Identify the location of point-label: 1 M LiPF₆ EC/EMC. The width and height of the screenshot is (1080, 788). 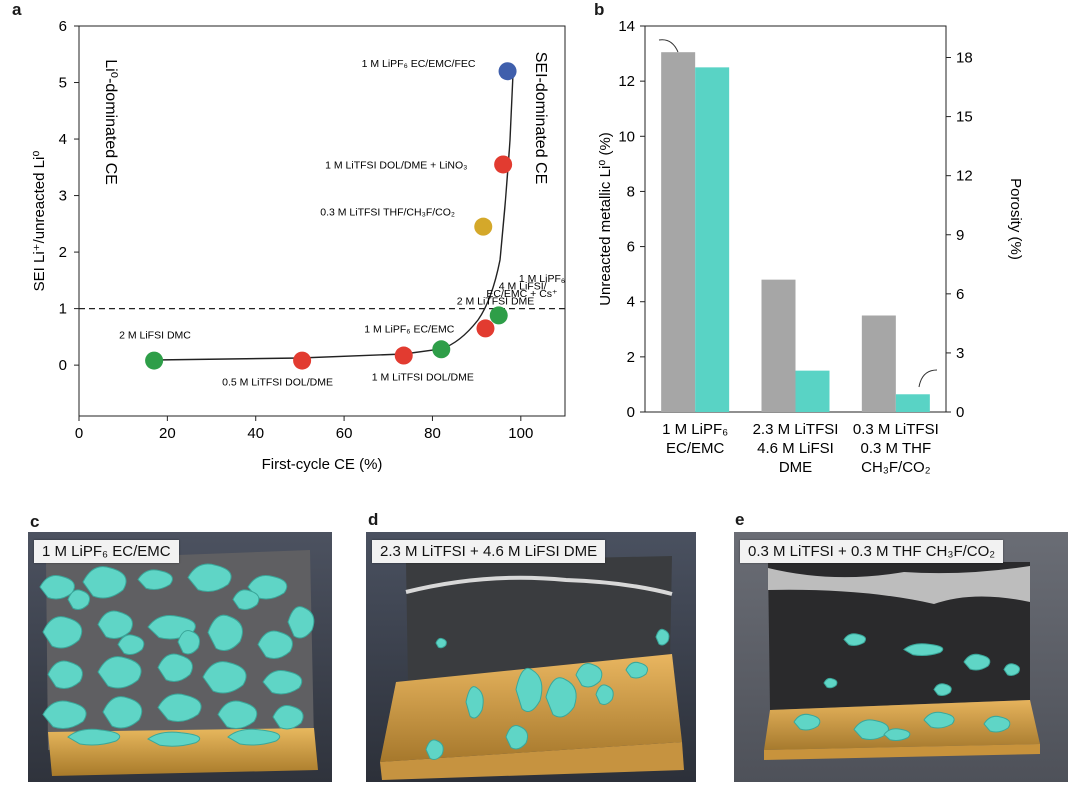
(409, 329).